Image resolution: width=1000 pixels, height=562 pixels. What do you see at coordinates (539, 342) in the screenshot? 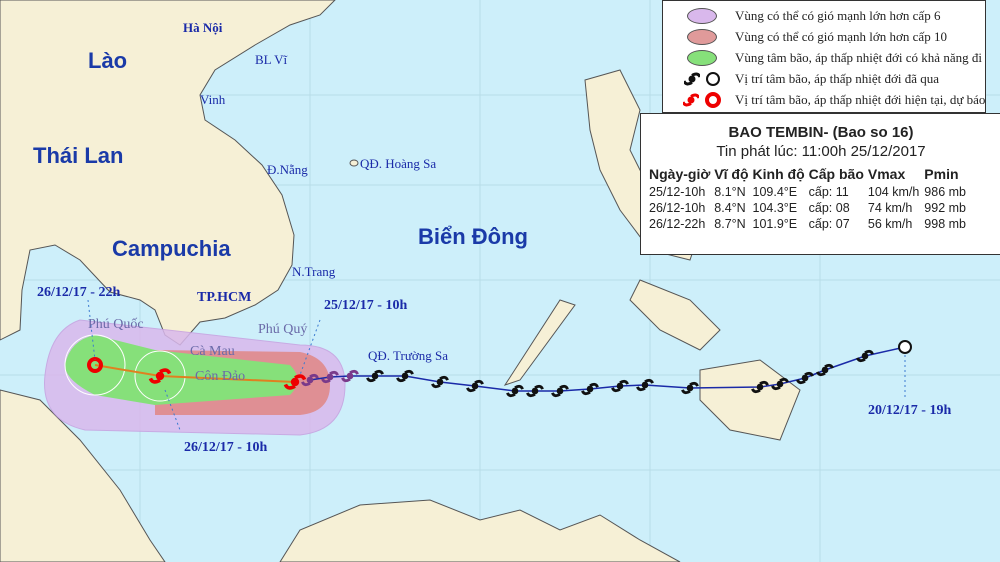
I see `palawan` at bounding box center [539, 342].